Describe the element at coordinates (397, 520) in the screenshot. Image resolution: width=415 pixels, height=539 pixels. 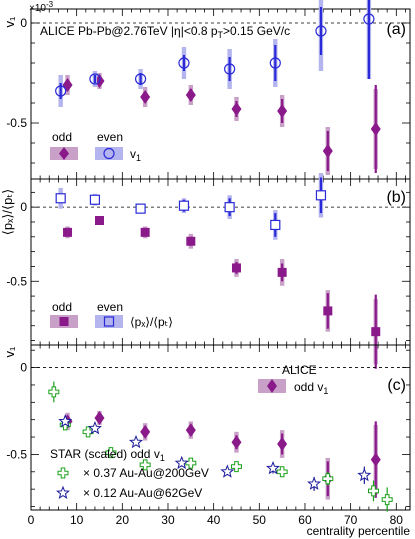
I see `x-tick-label: 80` at that location.